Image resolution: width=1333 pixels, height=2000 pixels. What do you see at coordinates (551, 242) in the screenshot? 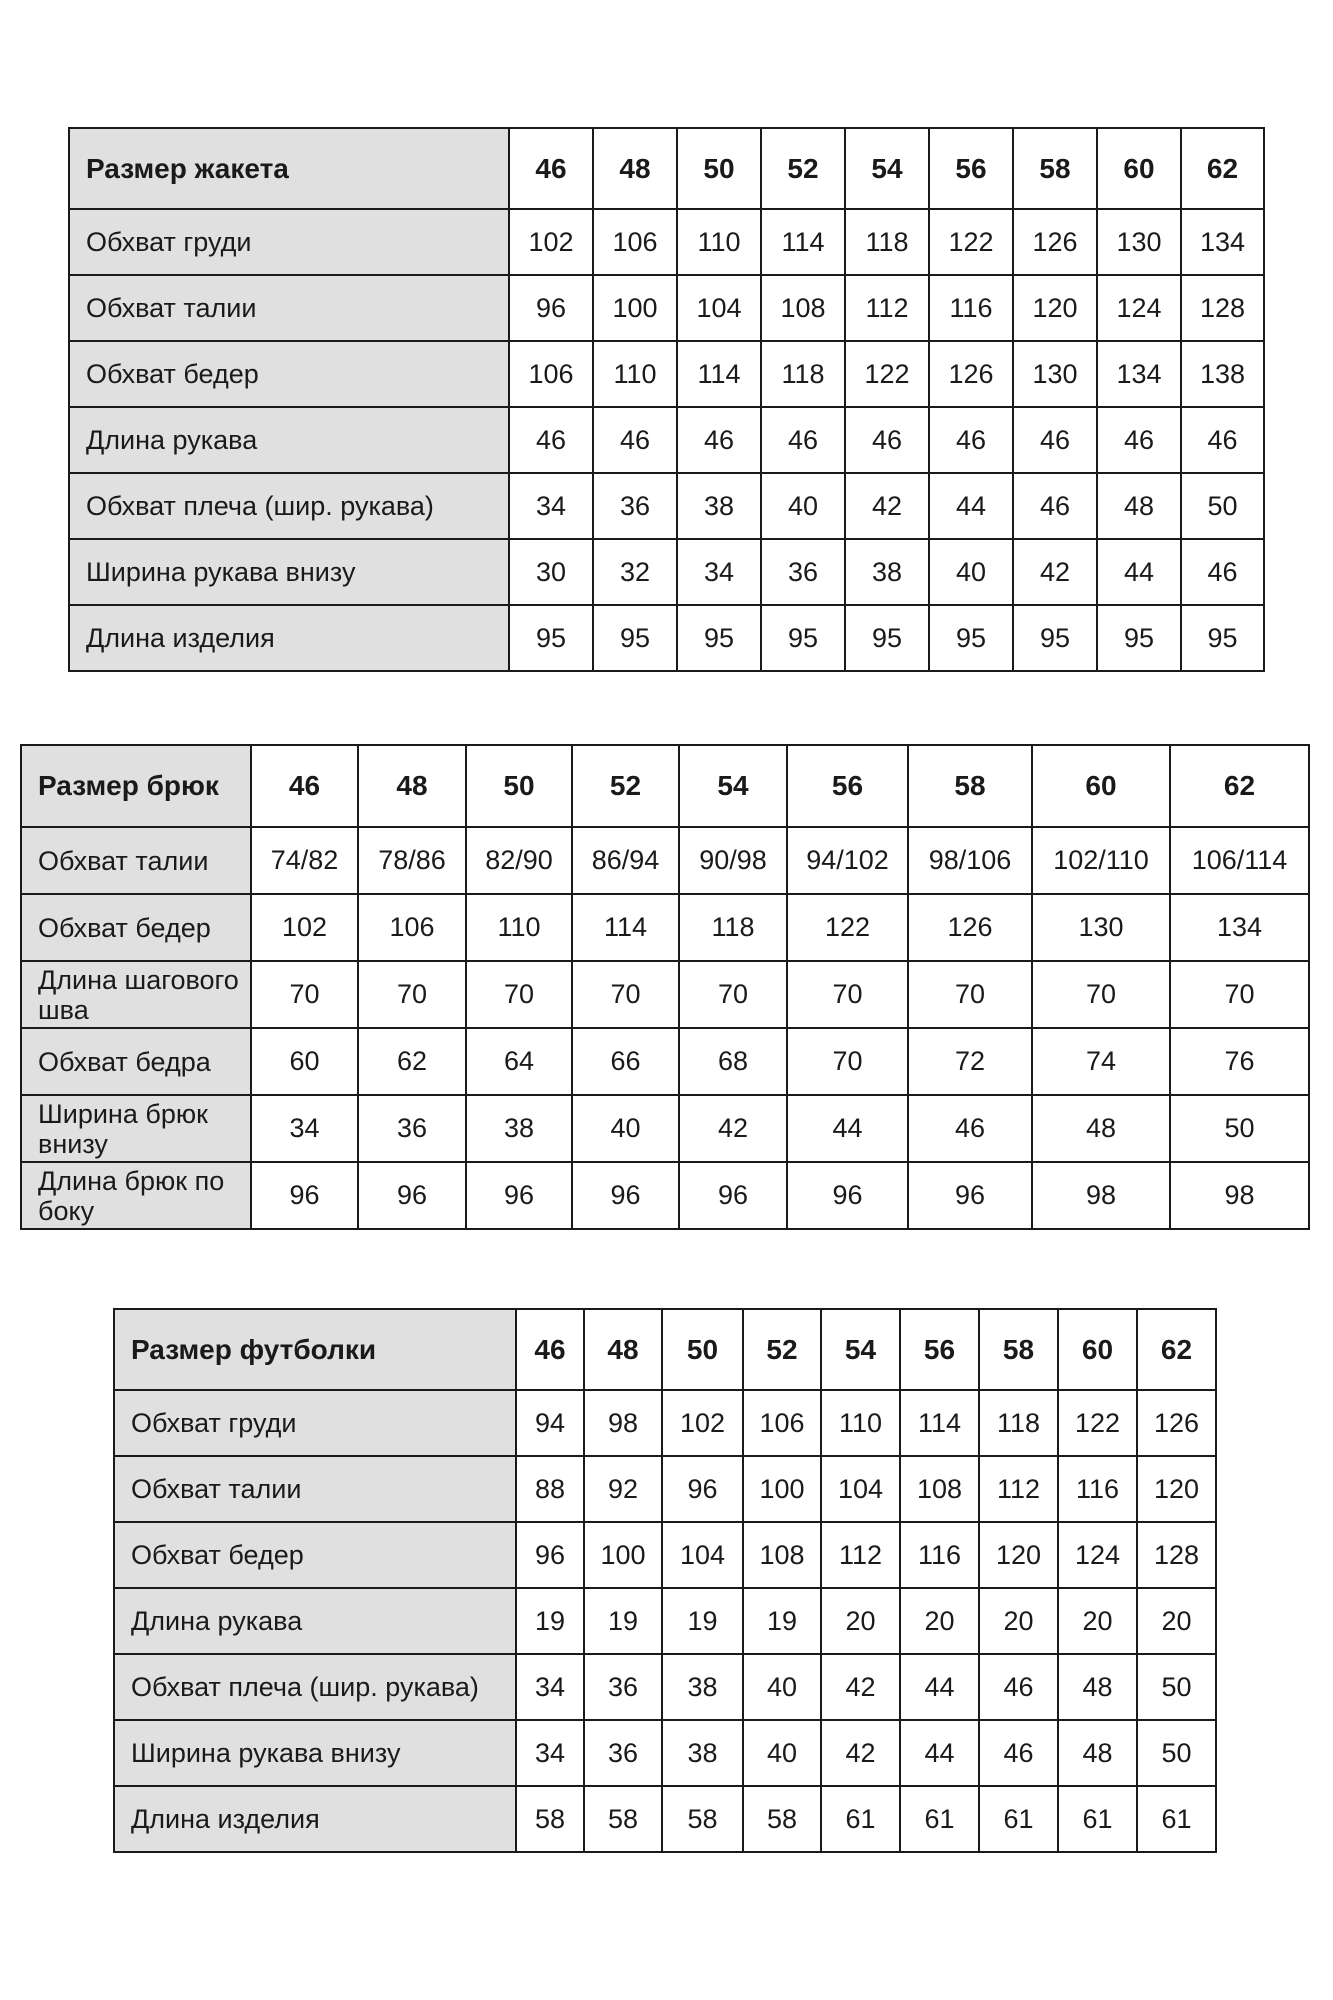
I see `measurement-cell: 102` at bounding box center [551, 242].